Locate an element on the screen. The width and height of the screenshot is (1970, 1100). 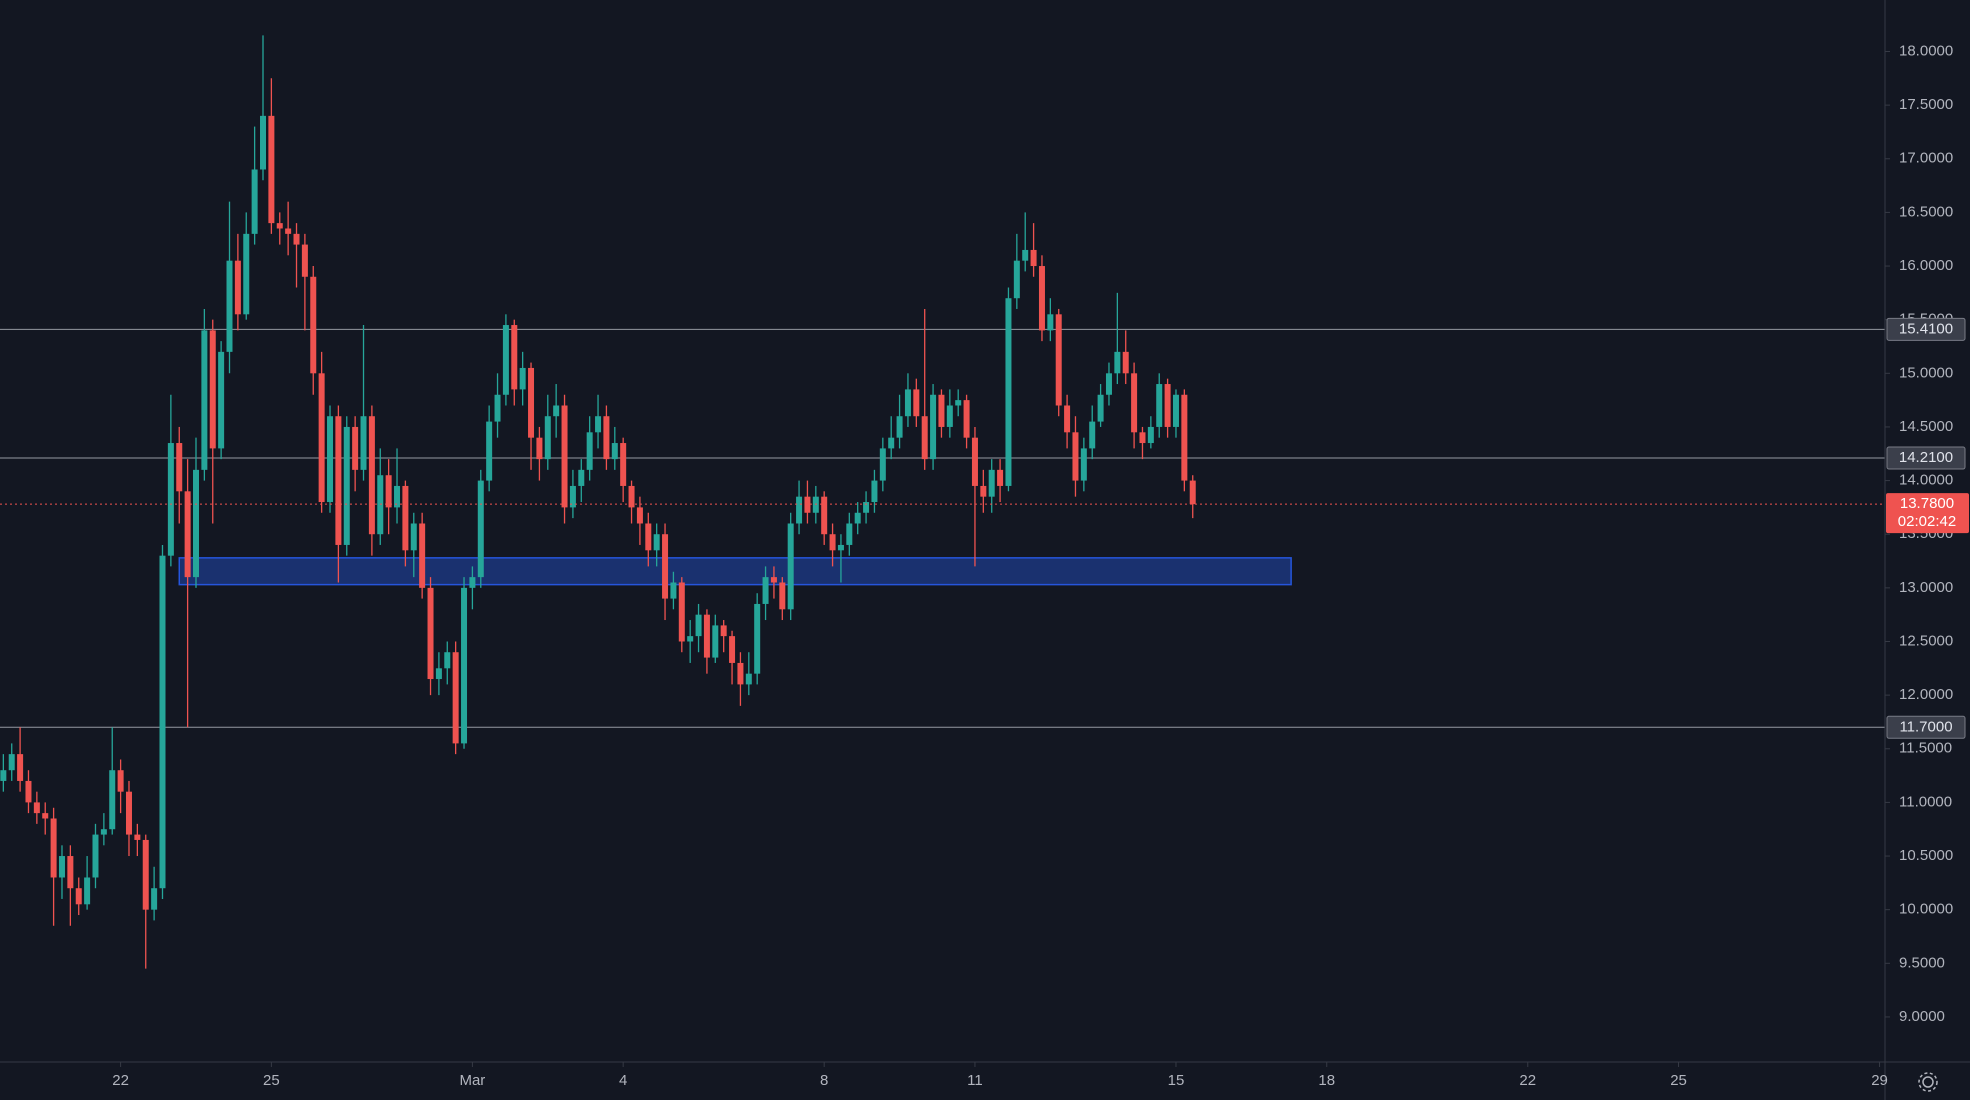
level-tag-label: 15.4100 is located at coordinates (1926, 328).